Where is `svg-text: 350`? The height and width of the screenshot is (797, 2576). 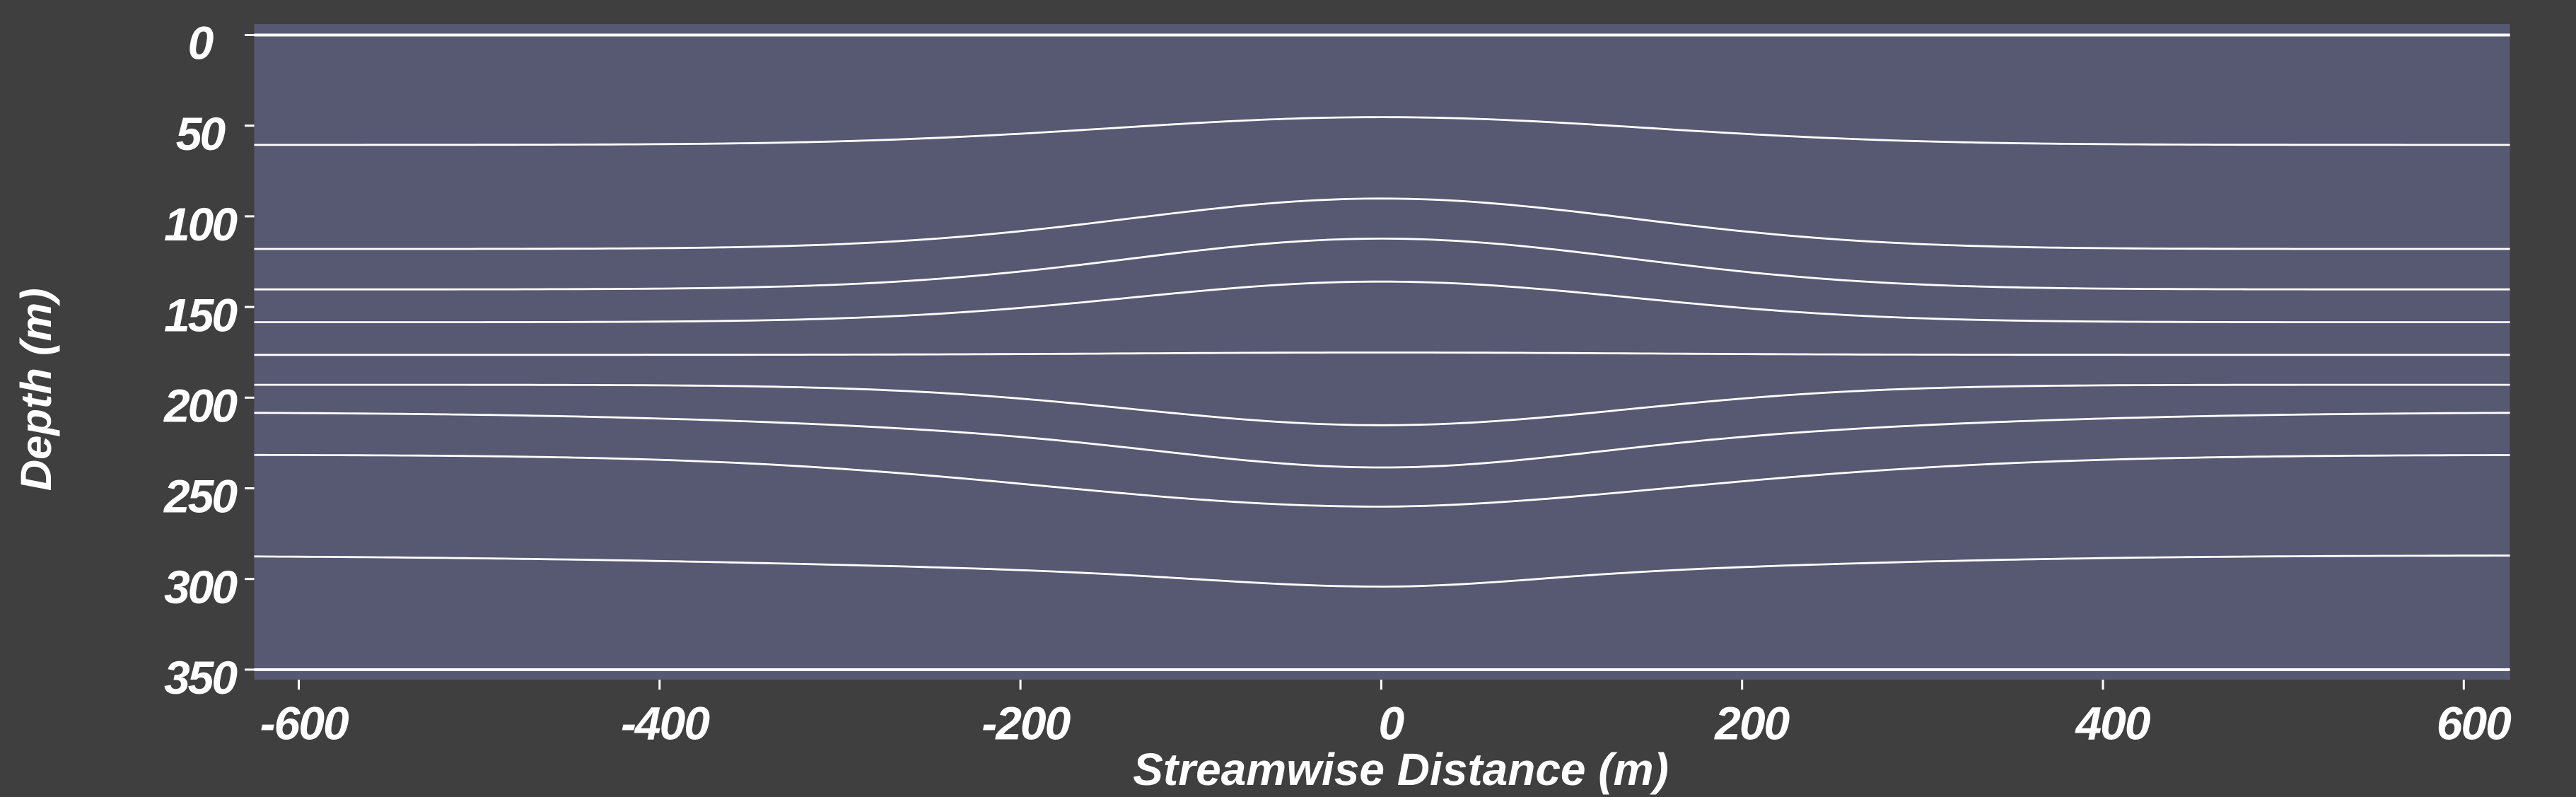 svg-text: 350 is located at coordinates (201, 677).